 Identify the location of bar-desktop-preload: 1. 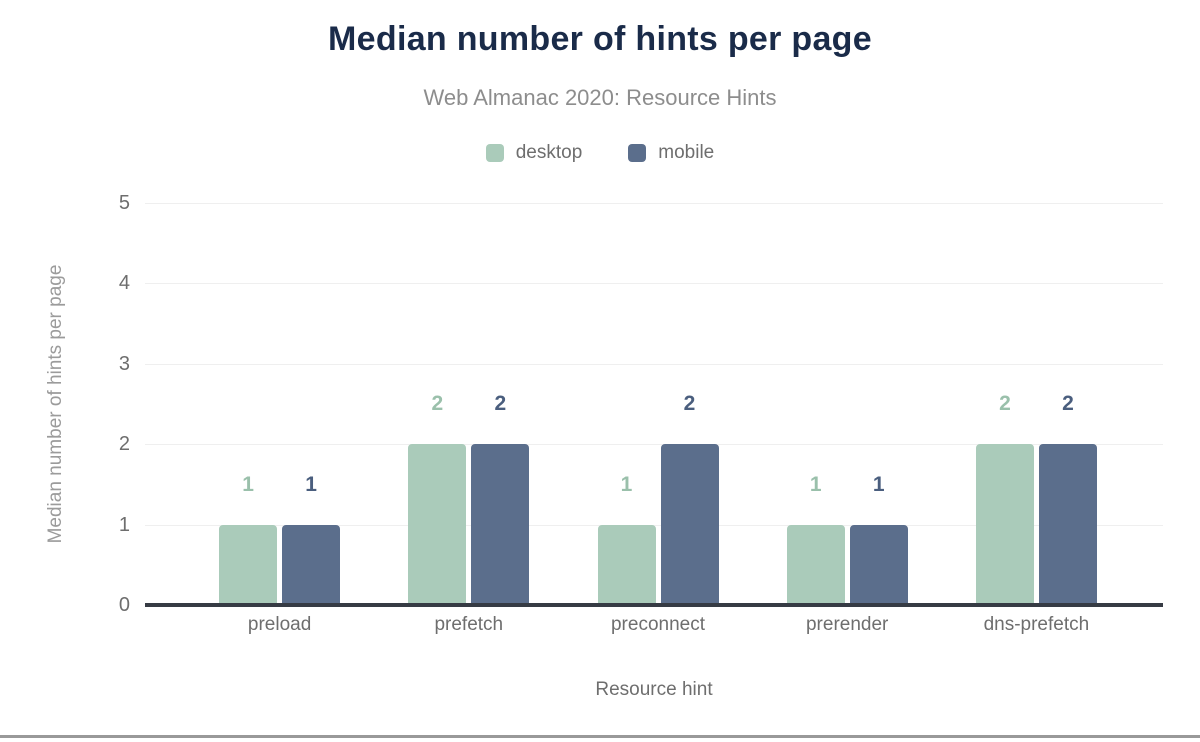
(248, 539).